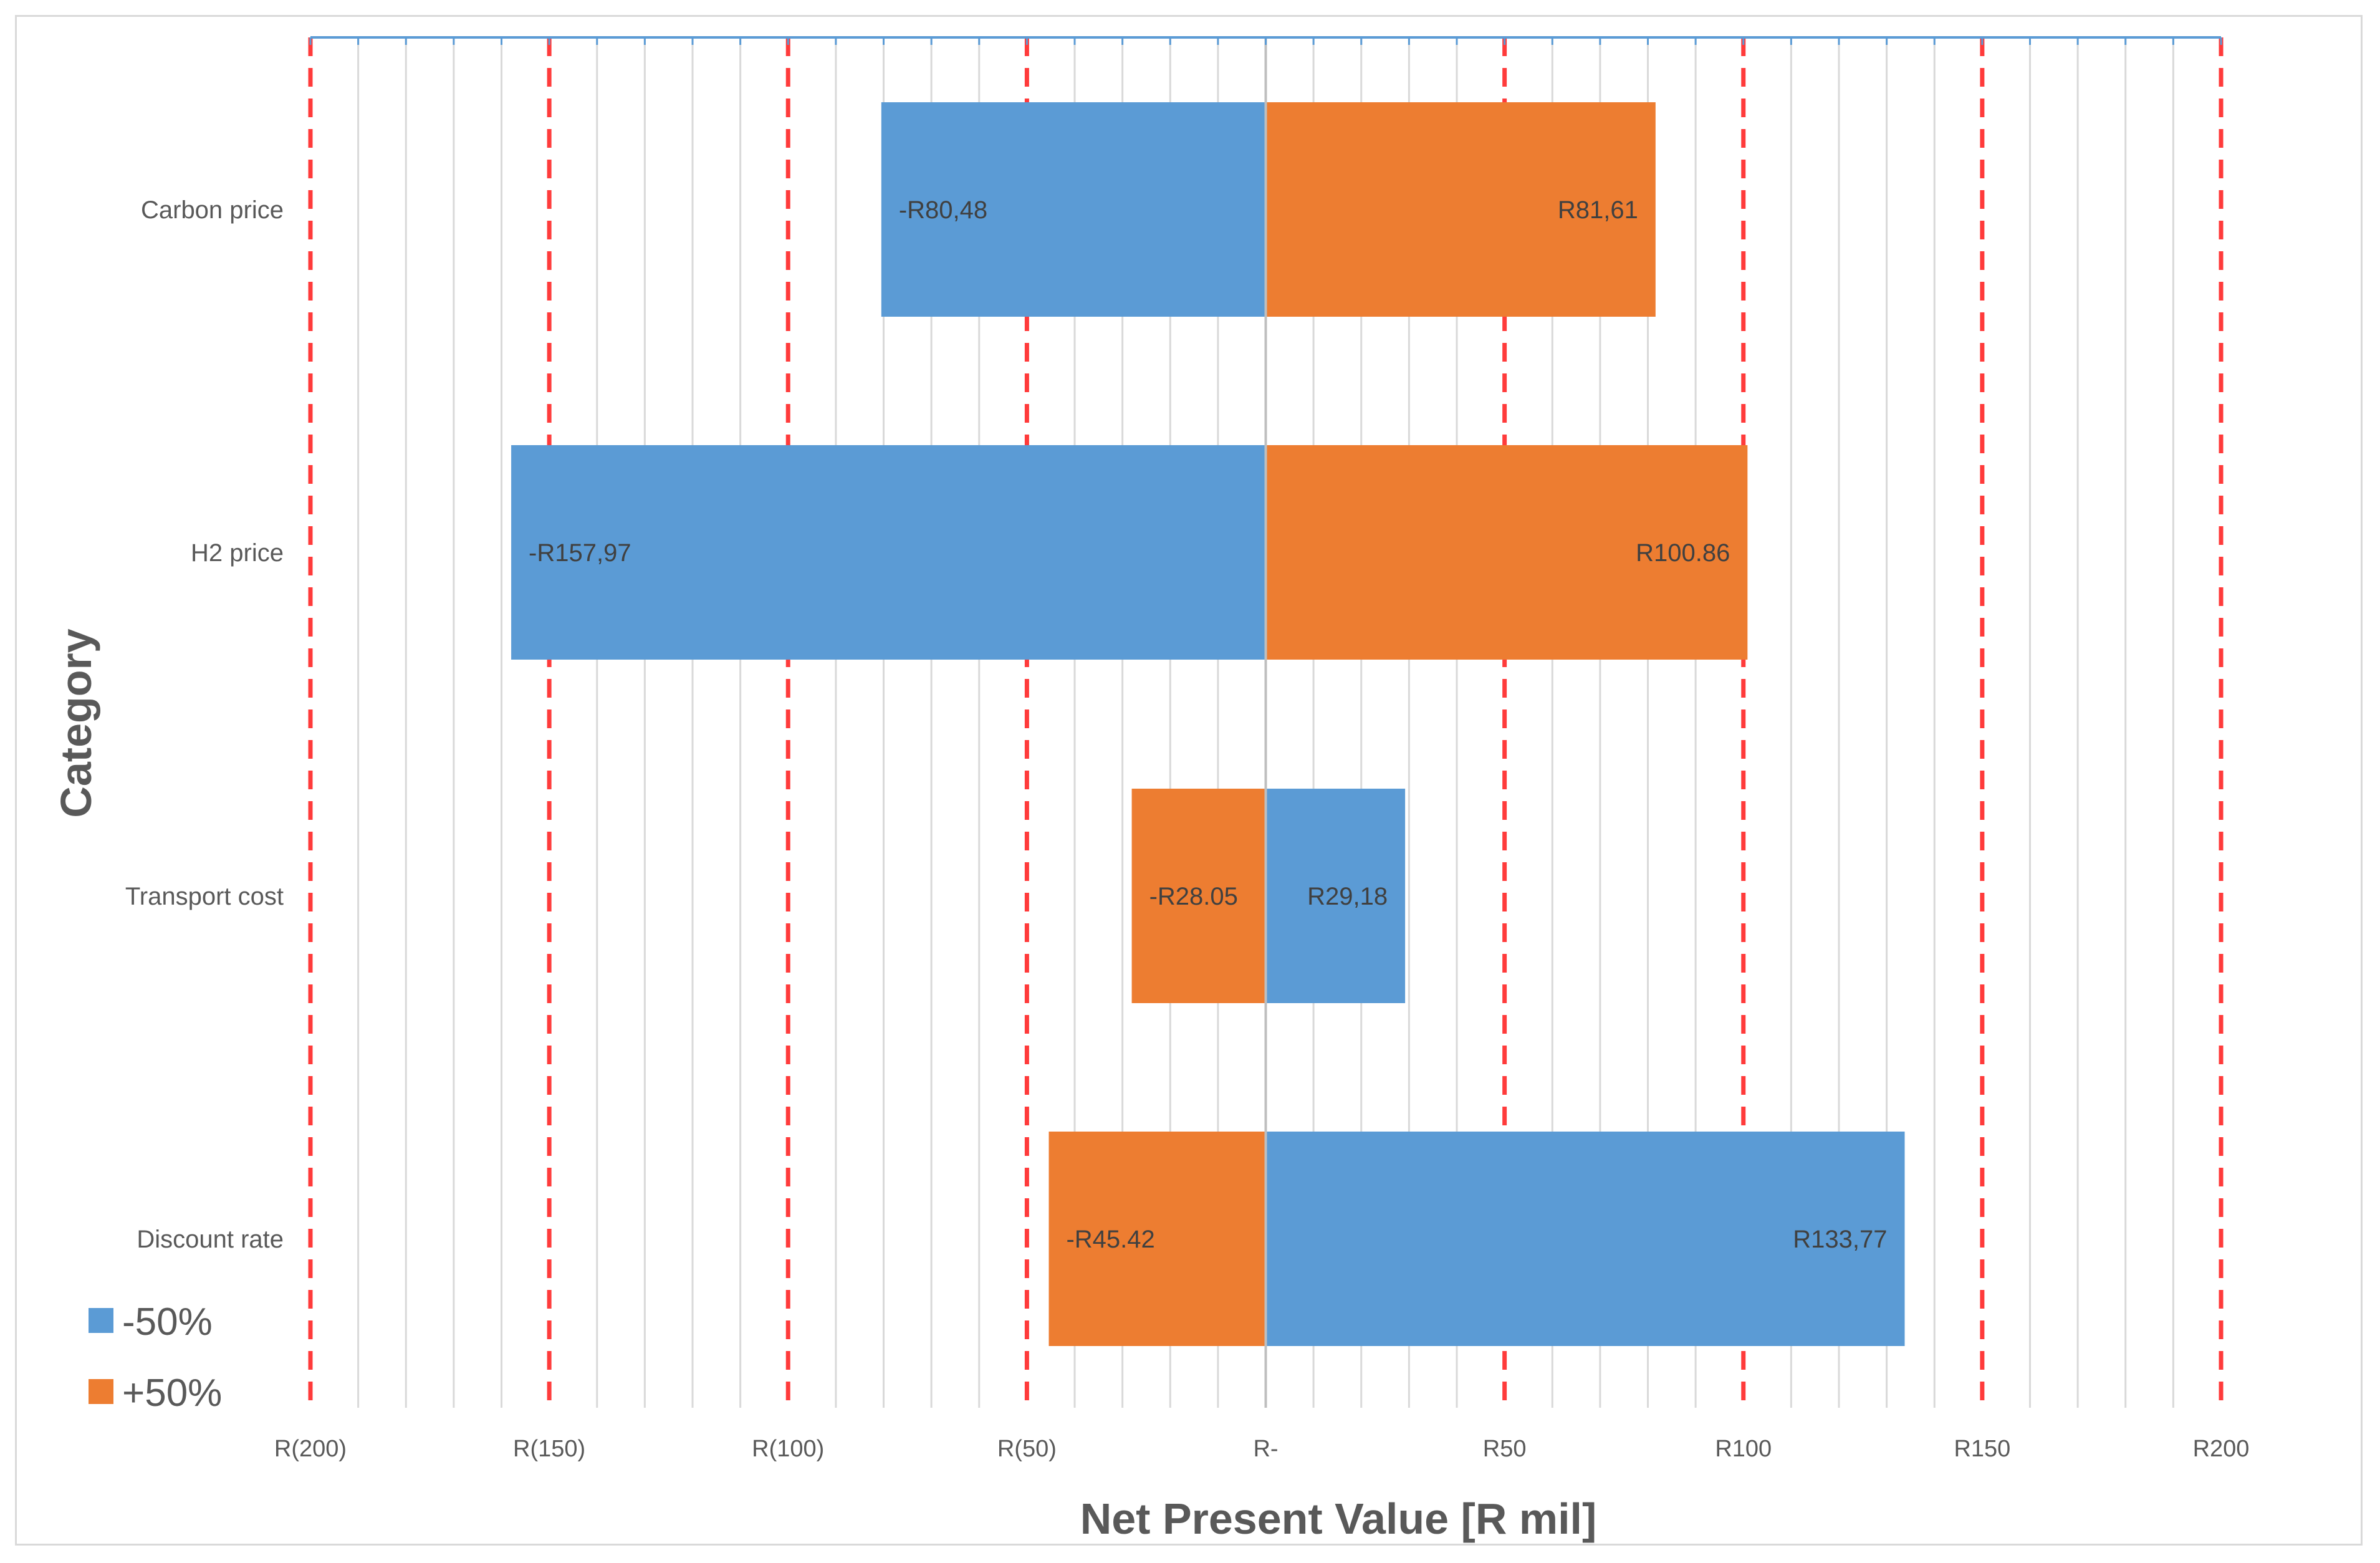  What do you see at coordinates (155, 1358) in the screenshot?
I see `legend: -50% +50%` at bounding box center [155, 1358].